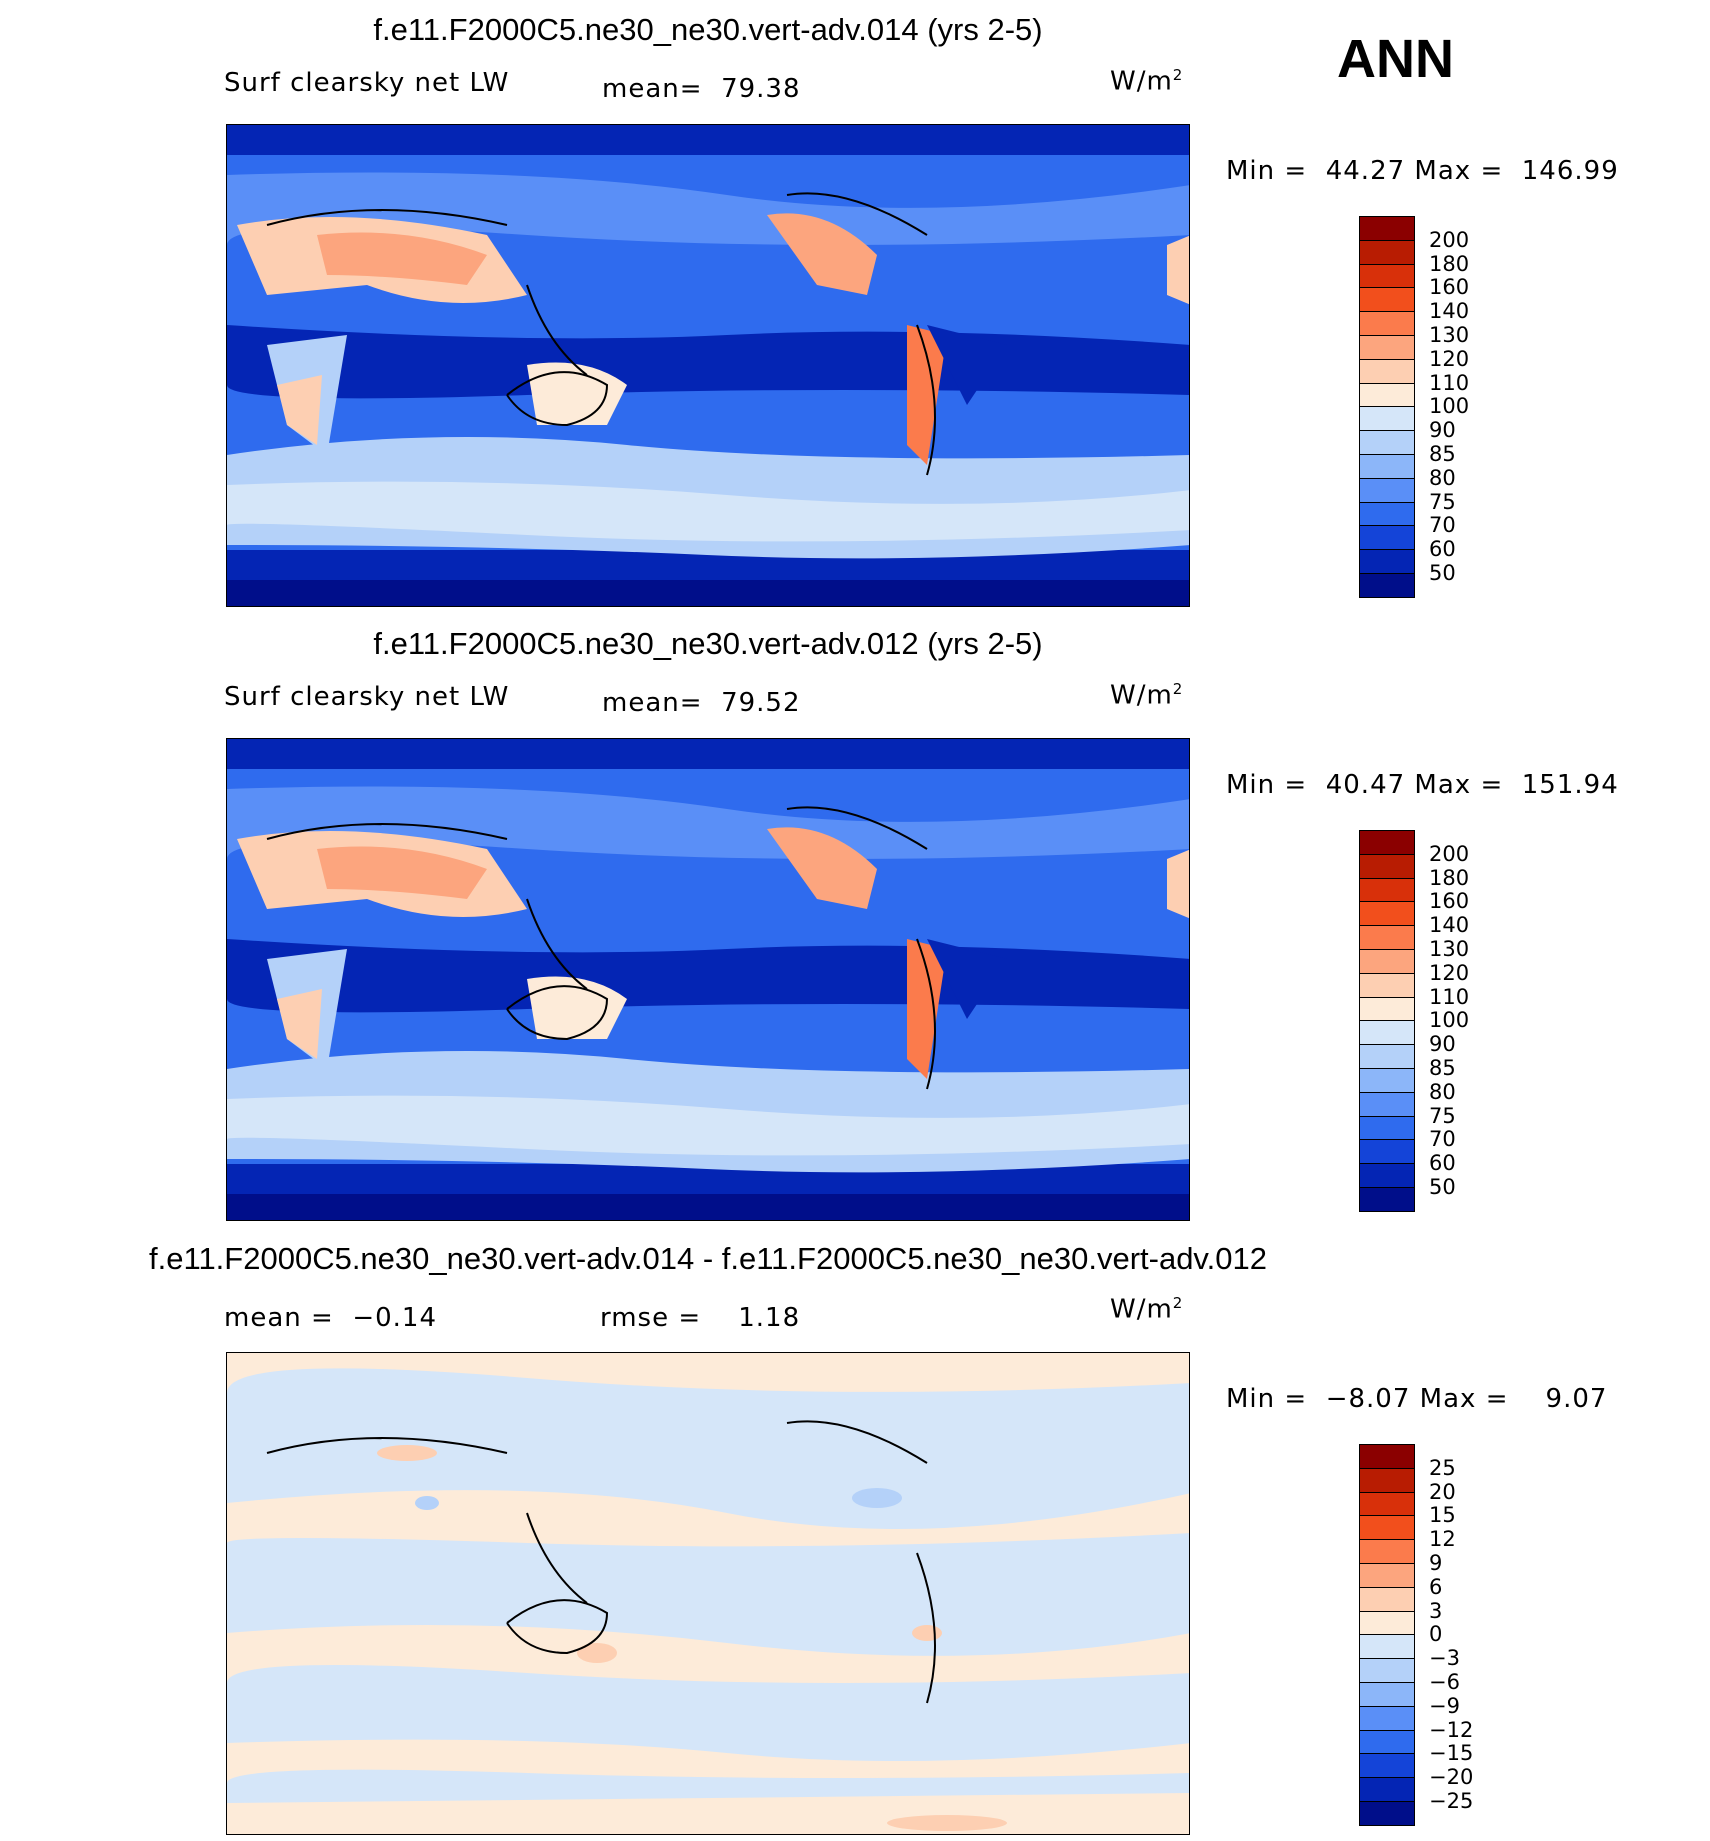 The height and width of the screenshot is (1841, 1710). I want to click on panel-1-colorbar: 200 180 160 140 130 120 110 100 90 85 80 75 70 60 50, so click(1414, 407).